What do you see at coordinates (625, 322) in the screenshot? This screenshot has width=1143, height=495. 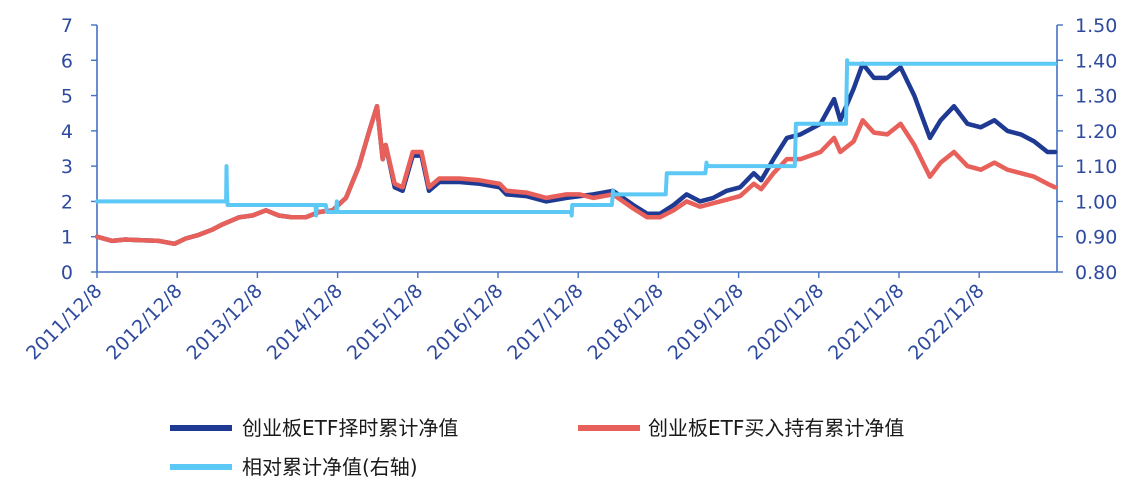 I see `x-tick-label: 2018/12/8` at bounding box center [625, 322].